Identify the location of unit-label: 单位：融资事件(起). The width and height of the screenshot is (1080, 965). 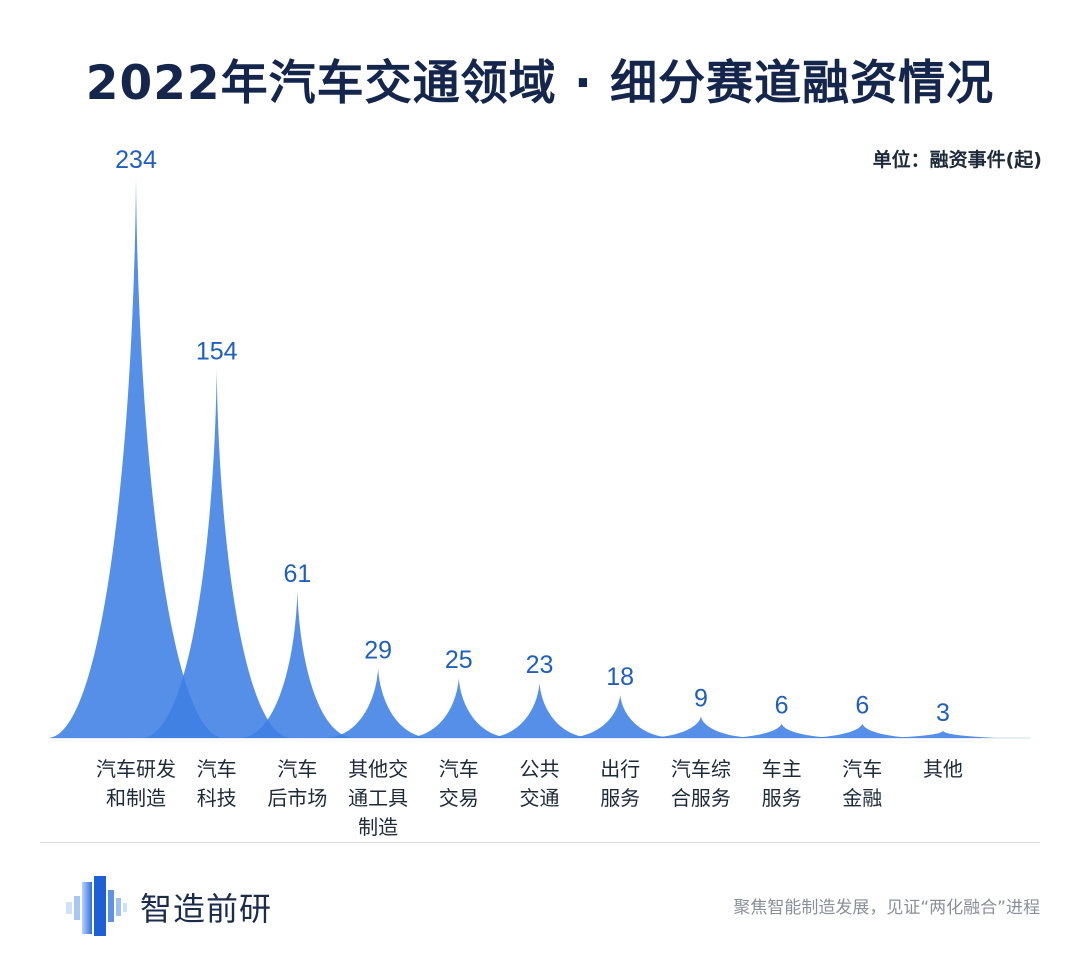
(957, 160).